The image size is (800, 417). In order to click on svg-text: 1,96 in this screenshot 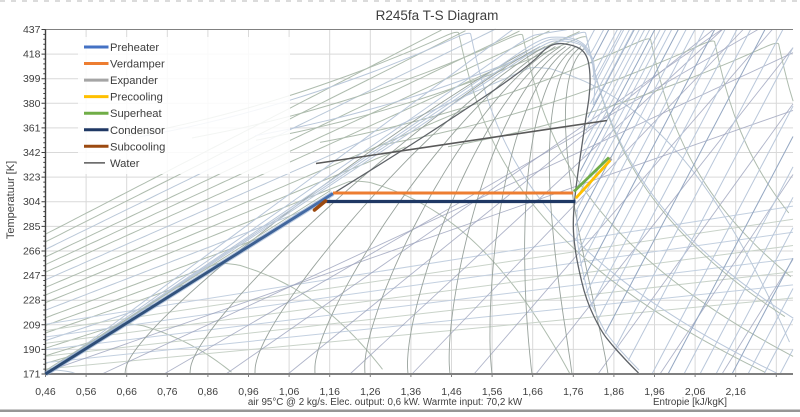, I will do `click(654, 392)`.